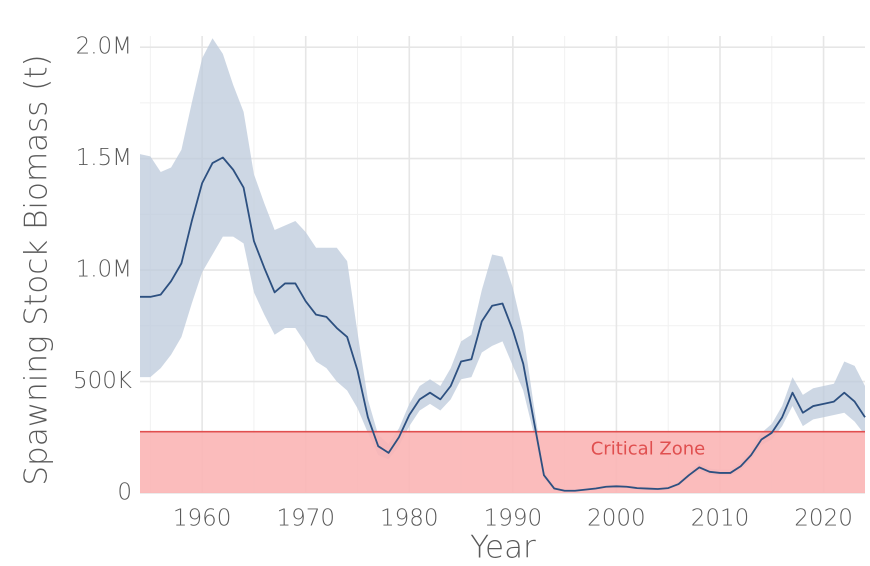 This screenshot has width=870, height=566. Describe the element at coordinates (648, 449) in the screenshot. I see `critical-zone-label: Critical Zone` at that location.